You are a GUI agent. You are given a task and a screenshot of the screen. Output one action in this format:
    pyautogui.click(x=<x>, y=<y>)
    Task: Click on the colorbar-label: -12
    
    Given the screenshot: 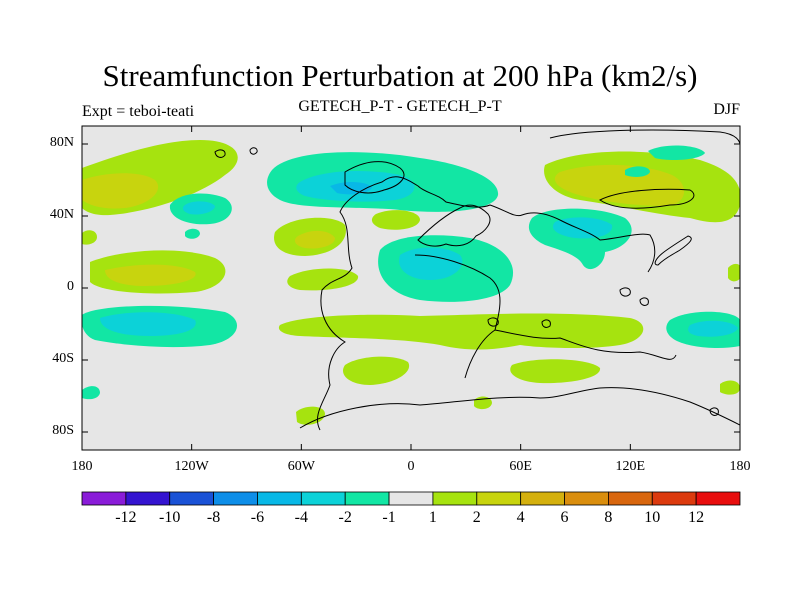 What is the action you would take?
    pyautogui.click(x=126, y=517)
    